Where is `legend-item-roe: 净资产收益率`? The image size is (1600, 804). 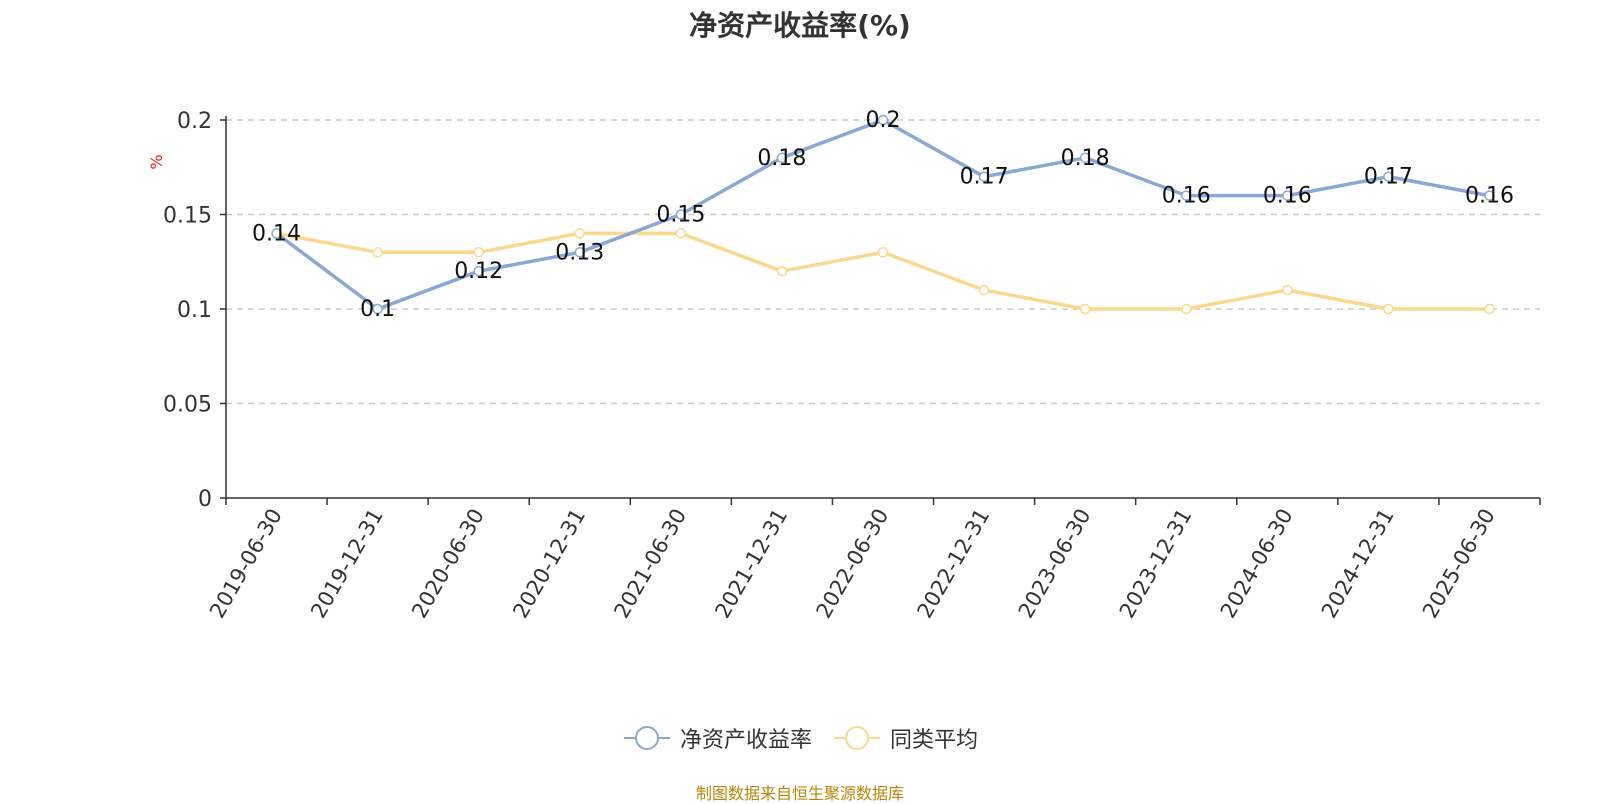 legend-item-roe: 净资产收益率 is located at coordinates (717, 738).